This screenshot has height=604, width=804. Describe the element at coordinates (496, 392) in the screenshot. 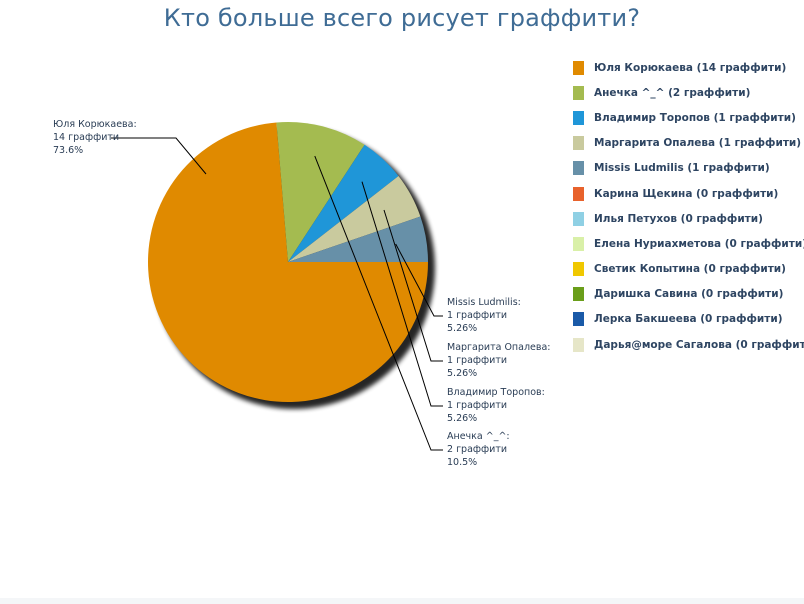

I see `callout-name: Владимир Торопов:` at that location.